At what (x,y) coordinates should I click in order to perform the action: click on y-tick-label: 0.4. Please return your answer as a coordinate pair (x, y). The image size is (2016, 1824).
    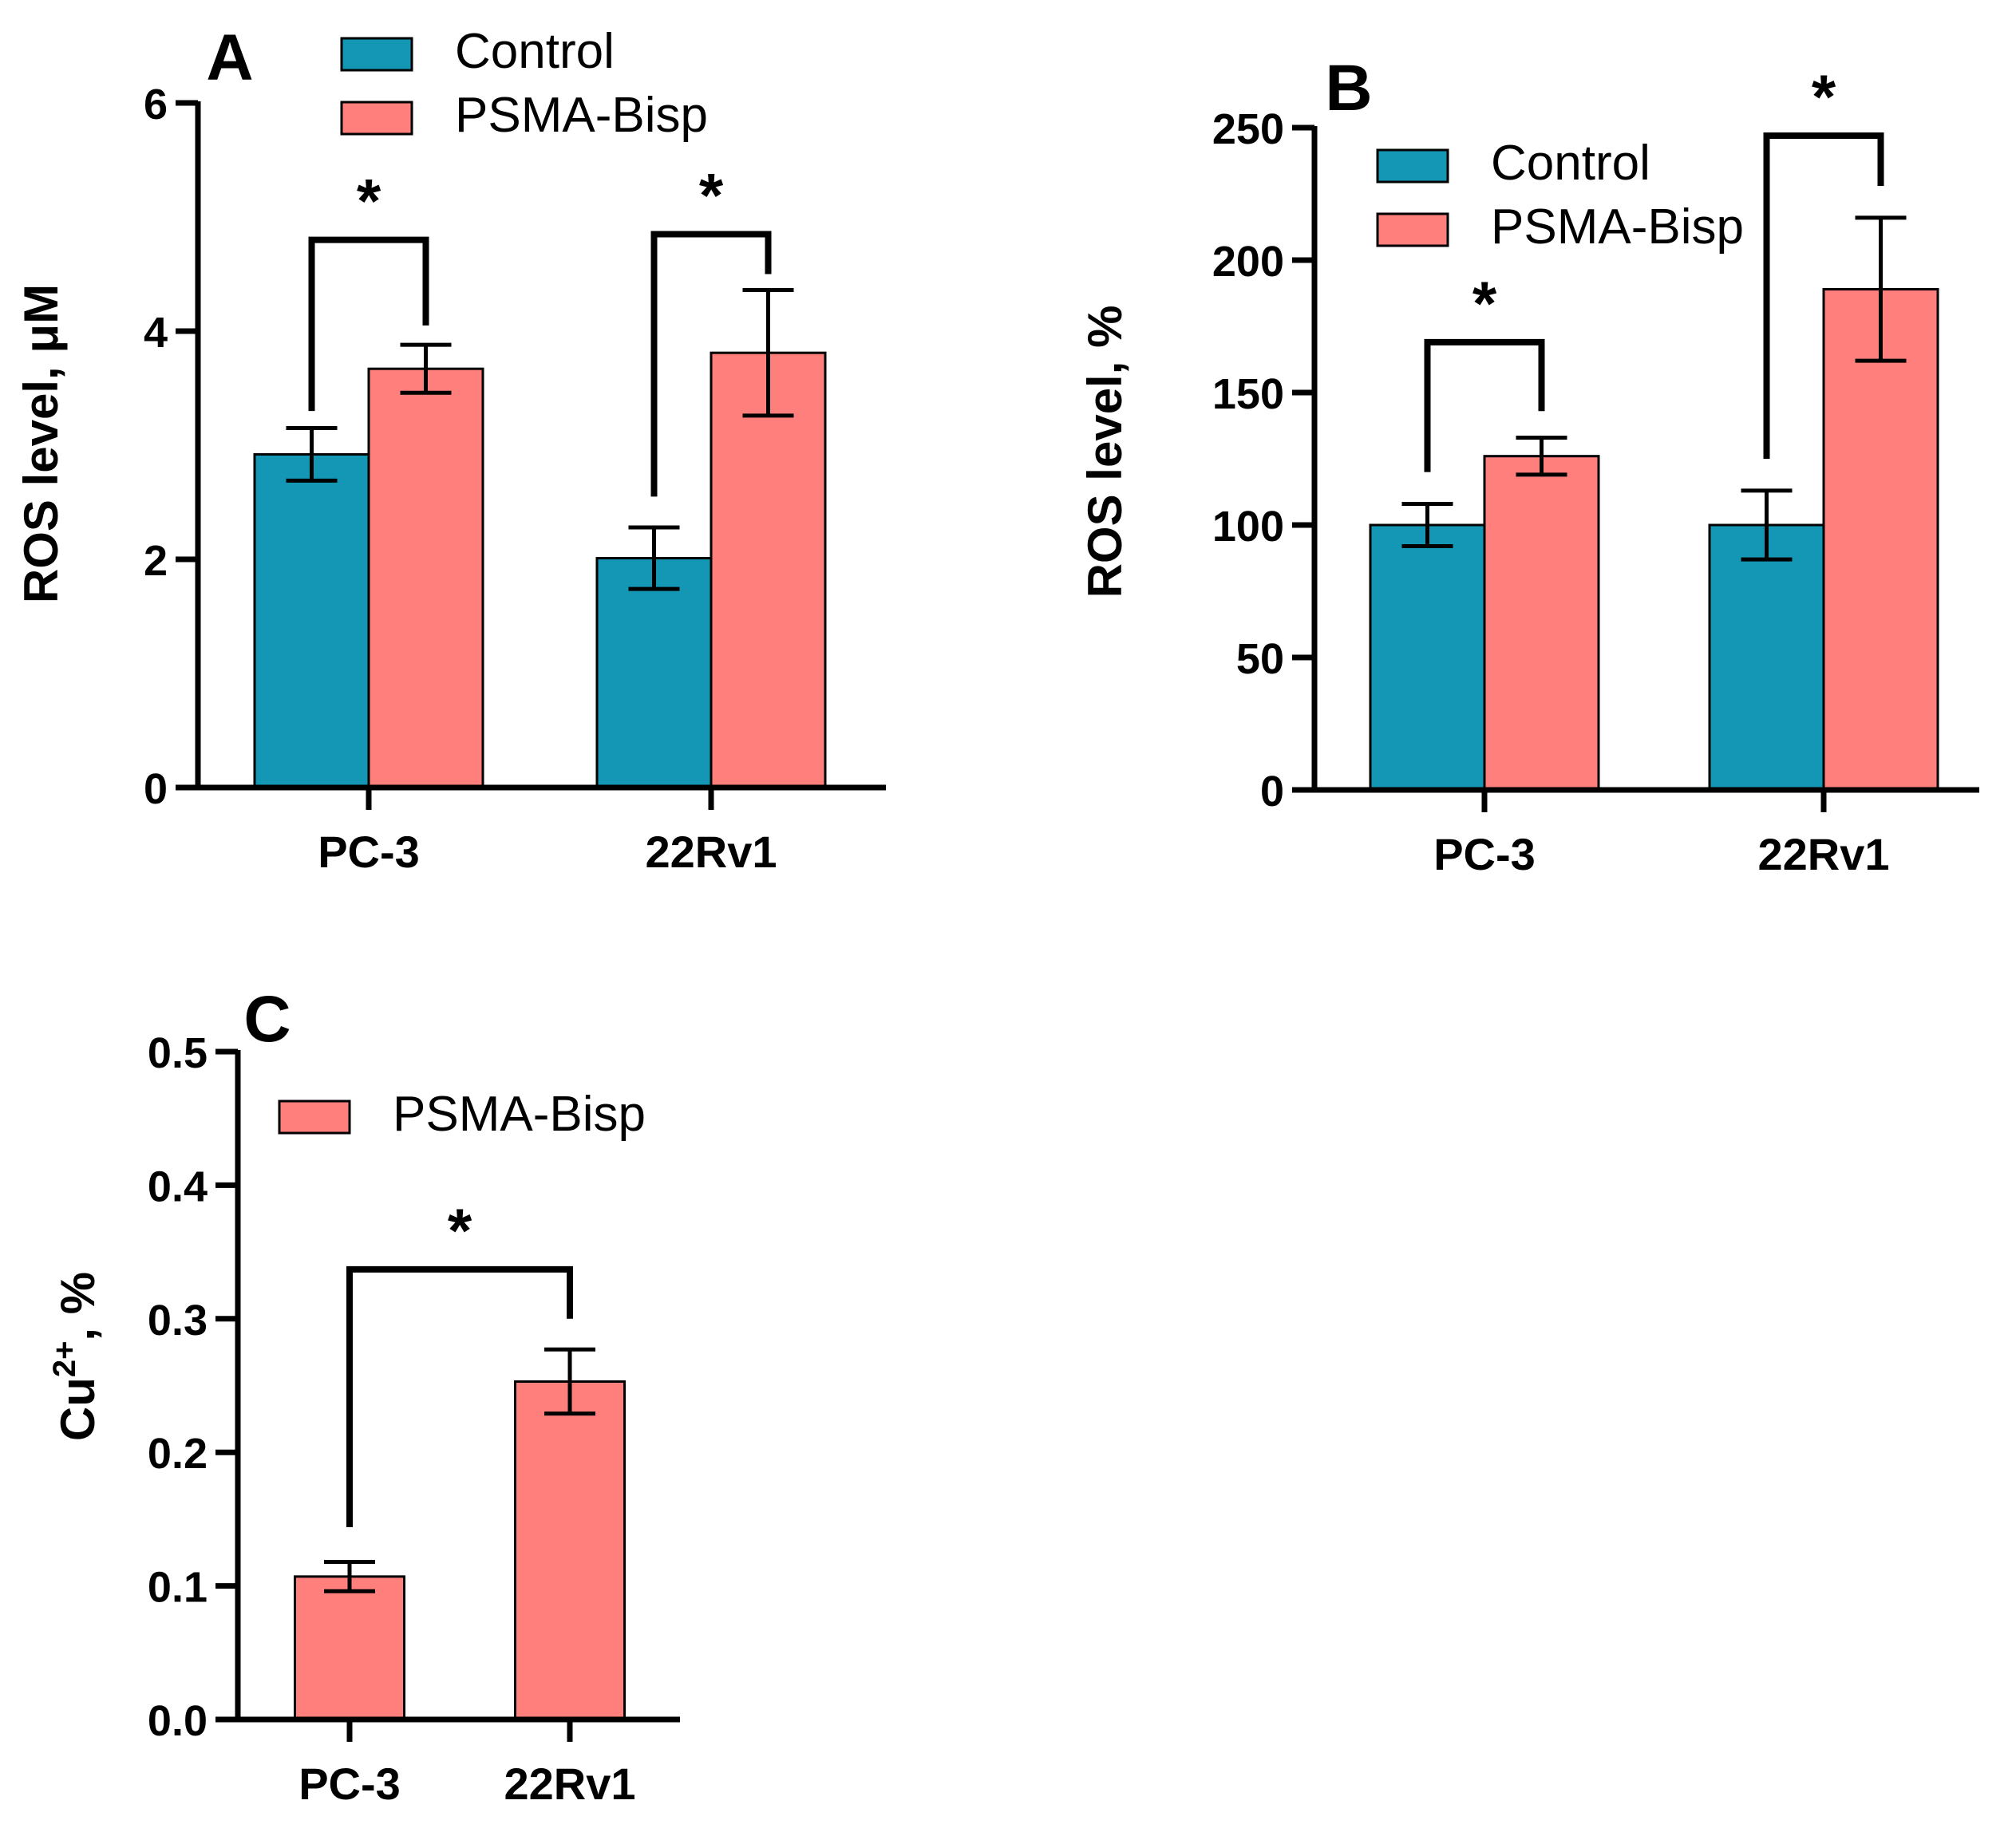
    Looking at the image, I should click on (178, 1186).